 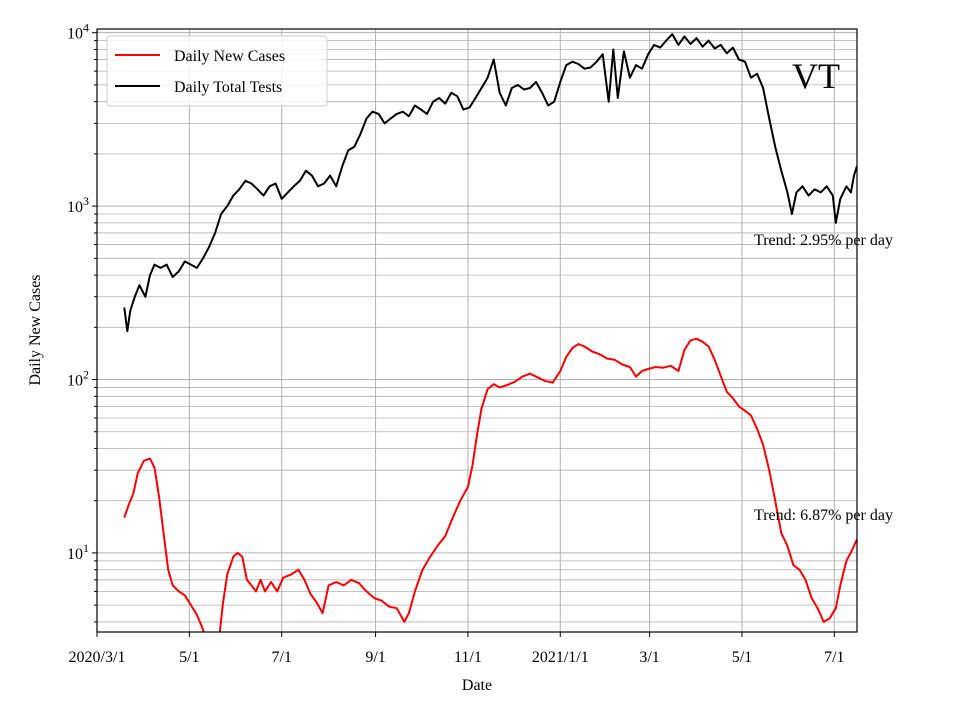 I want to click on y-tick-label: 10⁴, so click(x=78, y=32).